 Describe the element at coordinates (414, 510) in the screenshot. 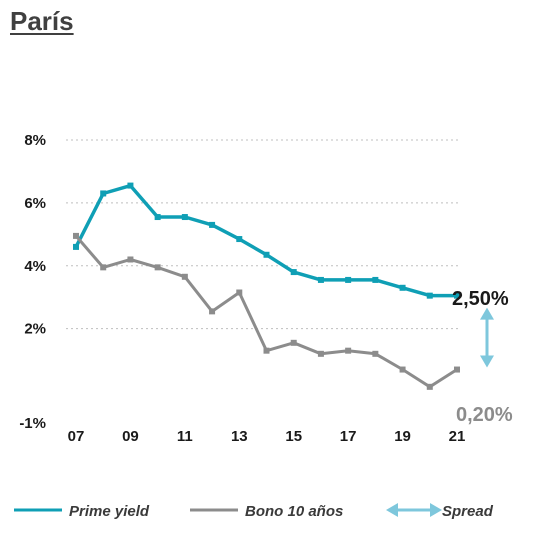

I see `legend-swatch-spread` at that location.